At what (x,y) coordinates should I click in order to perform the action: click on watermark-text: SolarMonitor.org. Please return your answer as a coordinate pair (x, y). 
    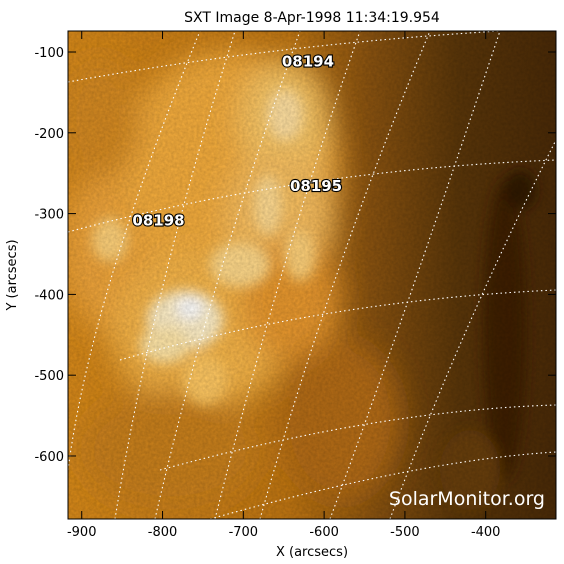
    Looking at the image, I should click on (467, 499).